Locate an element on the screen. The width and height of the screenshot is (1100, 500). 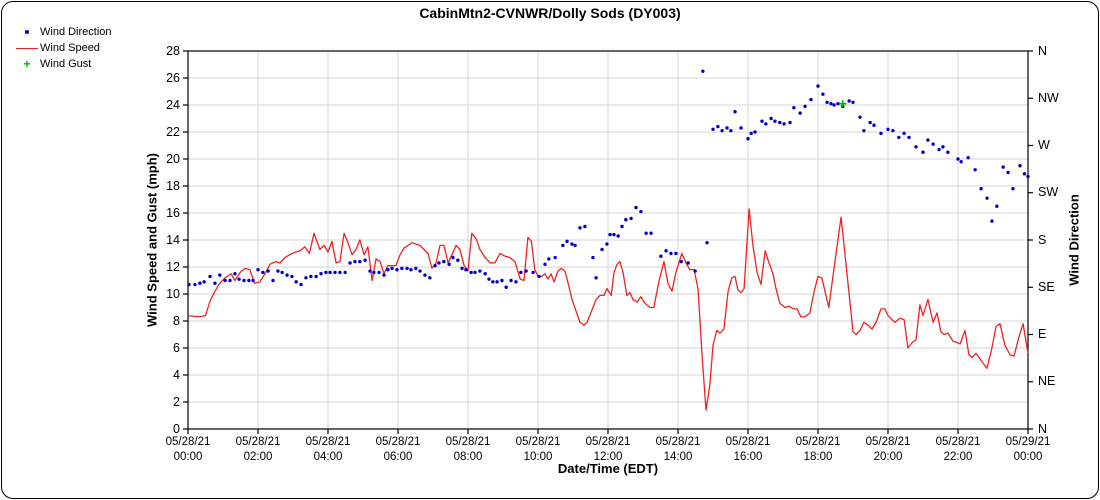
legend-label-wind-speed: Wind Speed is located at coordinates (70, 48).